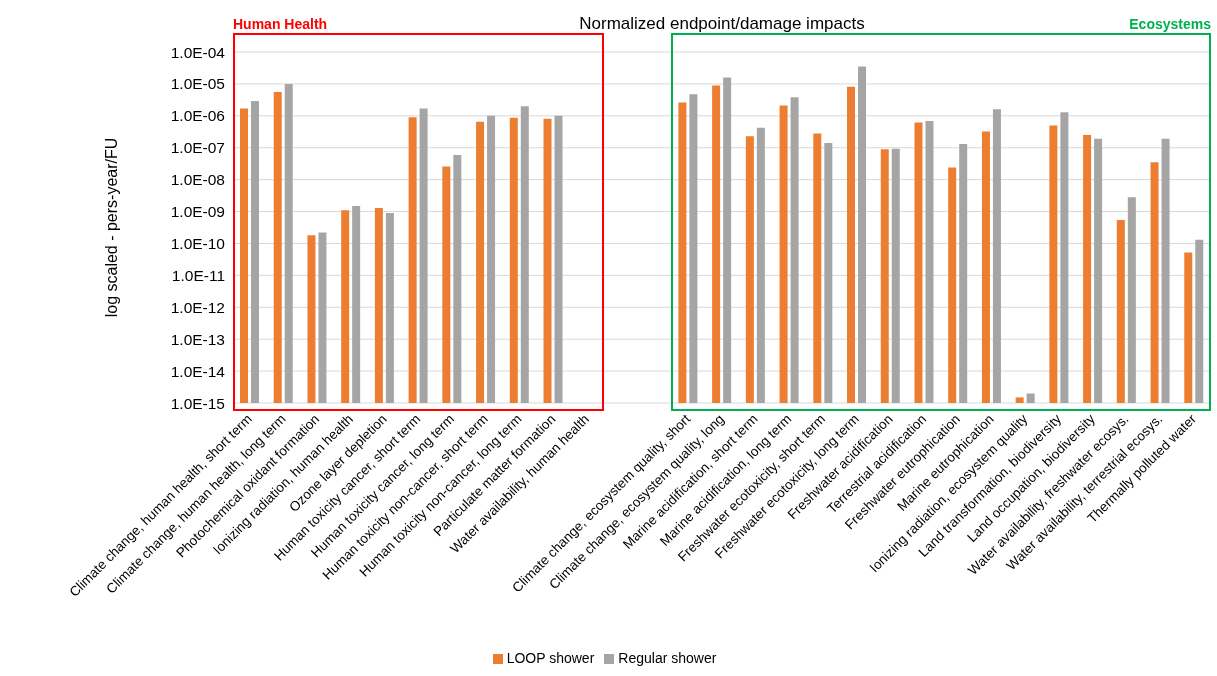  I want to click on text: Human Health, so click(280, 24).